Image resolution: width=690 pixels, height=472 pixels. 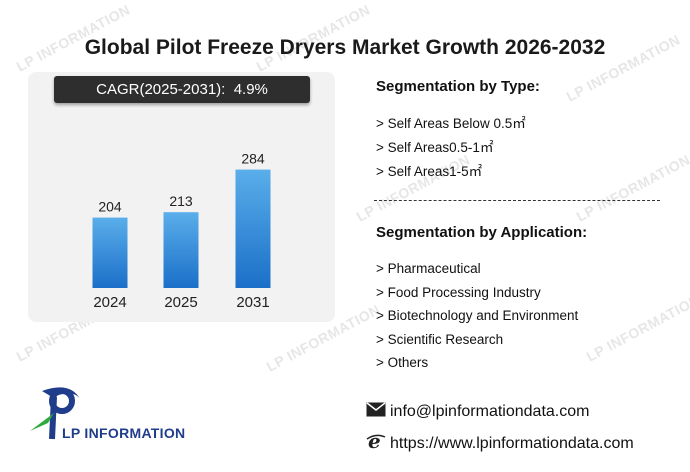 What do you see at coordinates (376, 412) in the screenshot?
I see `envelope-icon` at bounding box center [376, 412].